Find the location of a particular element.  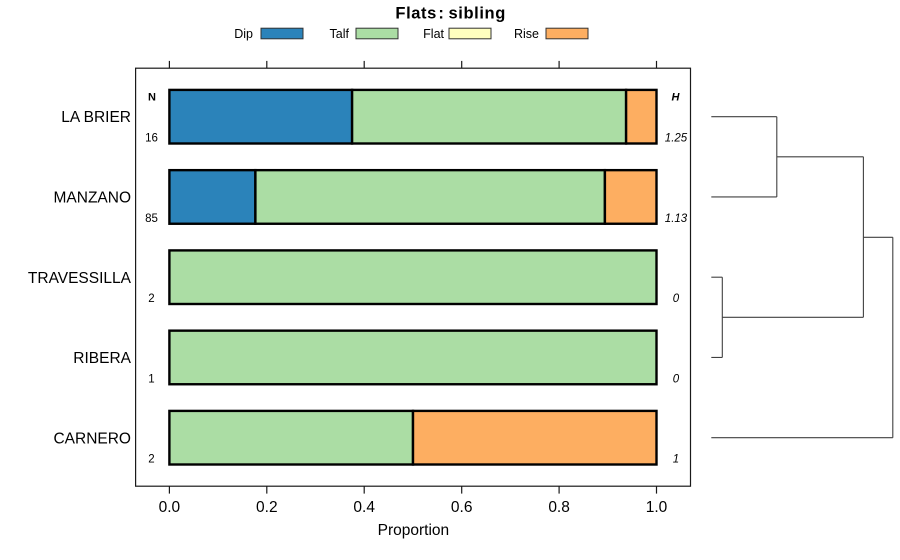

svg-text: MANZANO is located at coordinates (93, 198).